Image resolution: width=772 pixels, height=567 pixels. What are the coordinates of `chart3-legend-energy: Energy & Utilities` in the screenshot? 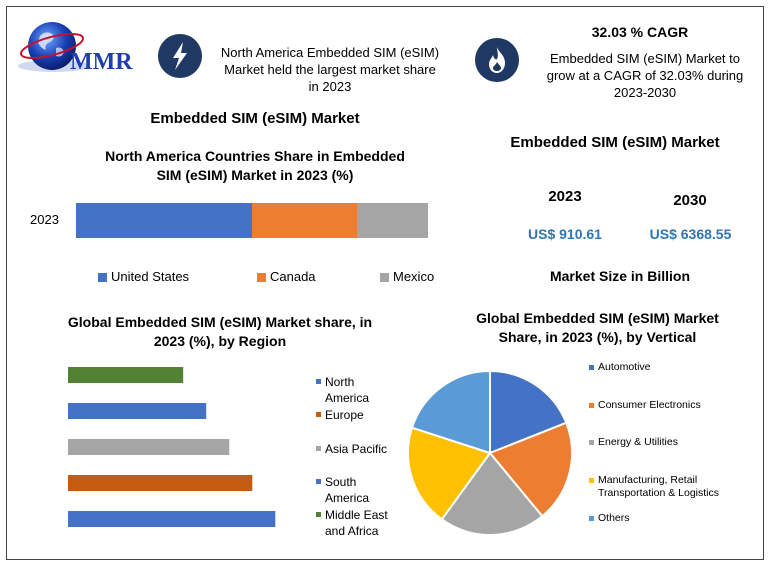 It's located at (673, 442).